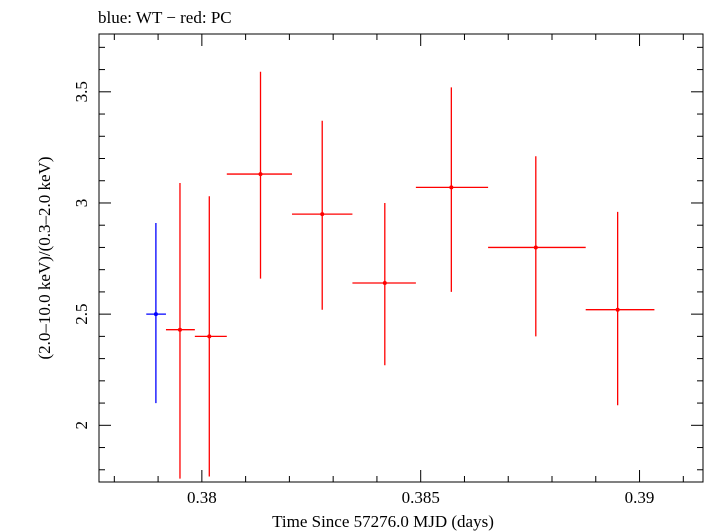 This screenshot has height=532, width=705. Describe the element at coordinates (383, 521) in the screenshot. I see `x-axis-label: Time Since 57276.0 MJD (days)` at that location.